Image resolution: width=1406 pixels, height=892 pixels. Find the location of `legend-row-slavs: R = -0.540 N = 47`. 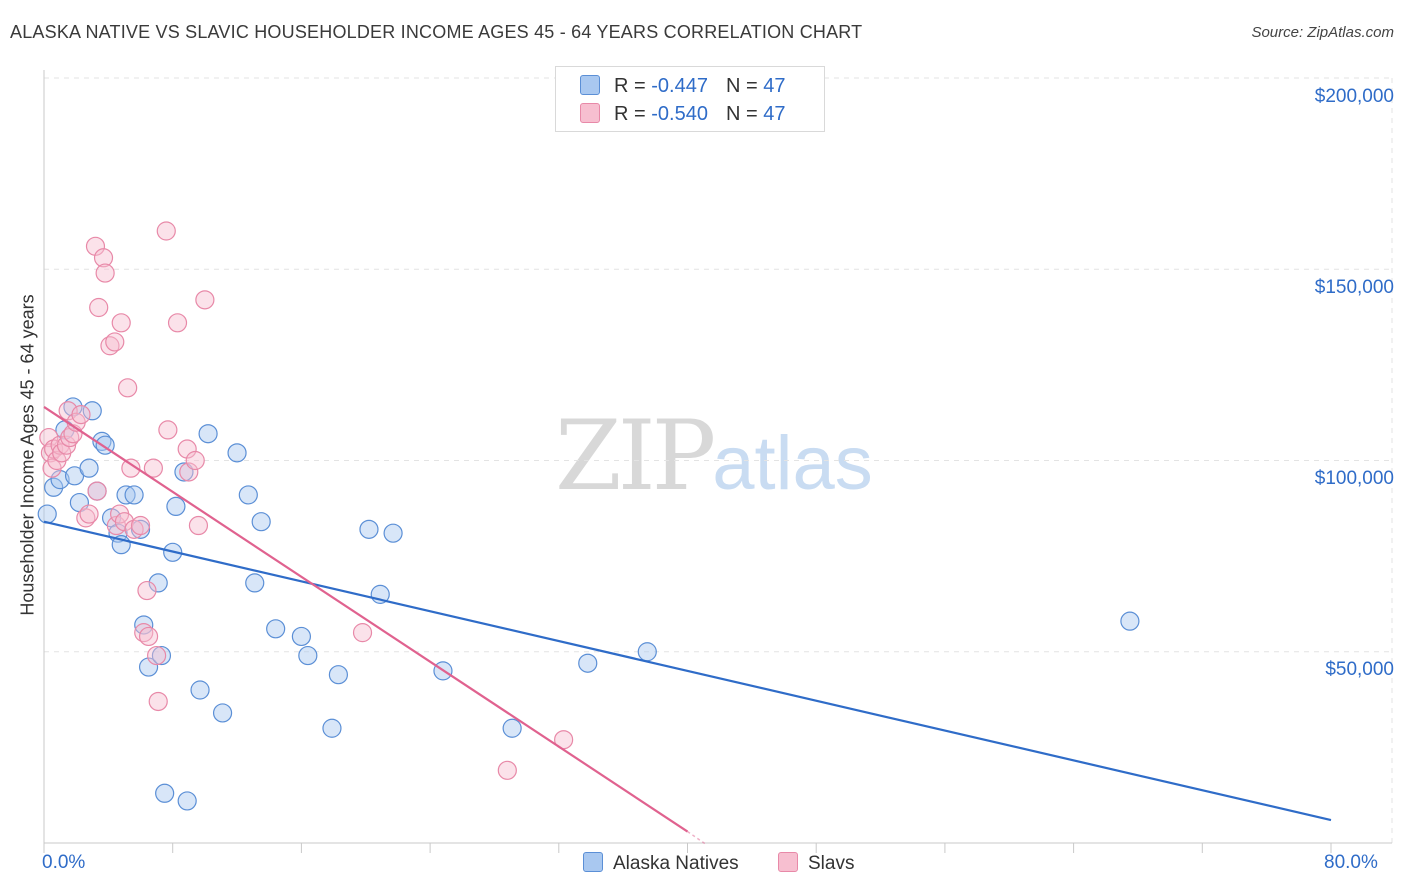

legend-row-slavs: R = -0.540 N = 47 is located at coordinates (682, 115).